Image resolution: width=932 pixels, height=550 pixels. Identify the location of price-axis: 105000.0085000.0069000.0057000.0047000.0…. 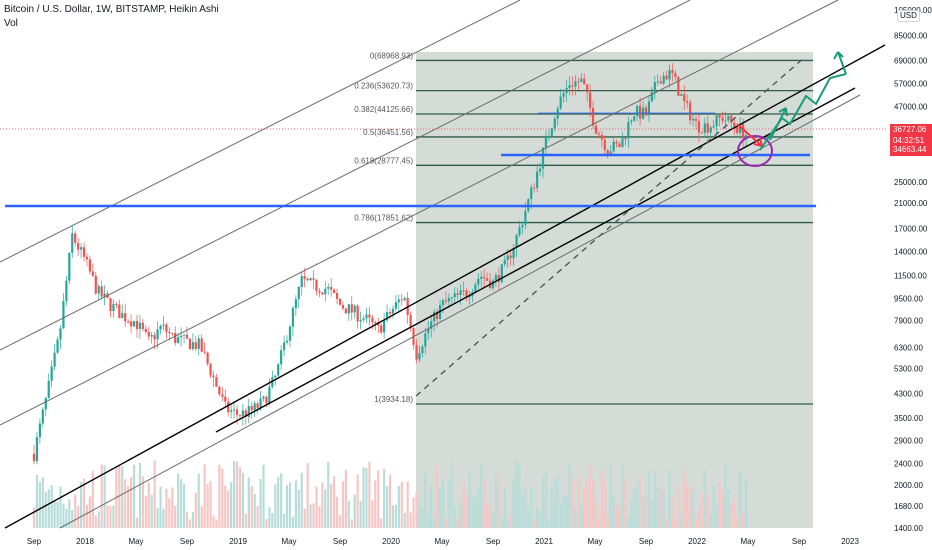
(910, 275).